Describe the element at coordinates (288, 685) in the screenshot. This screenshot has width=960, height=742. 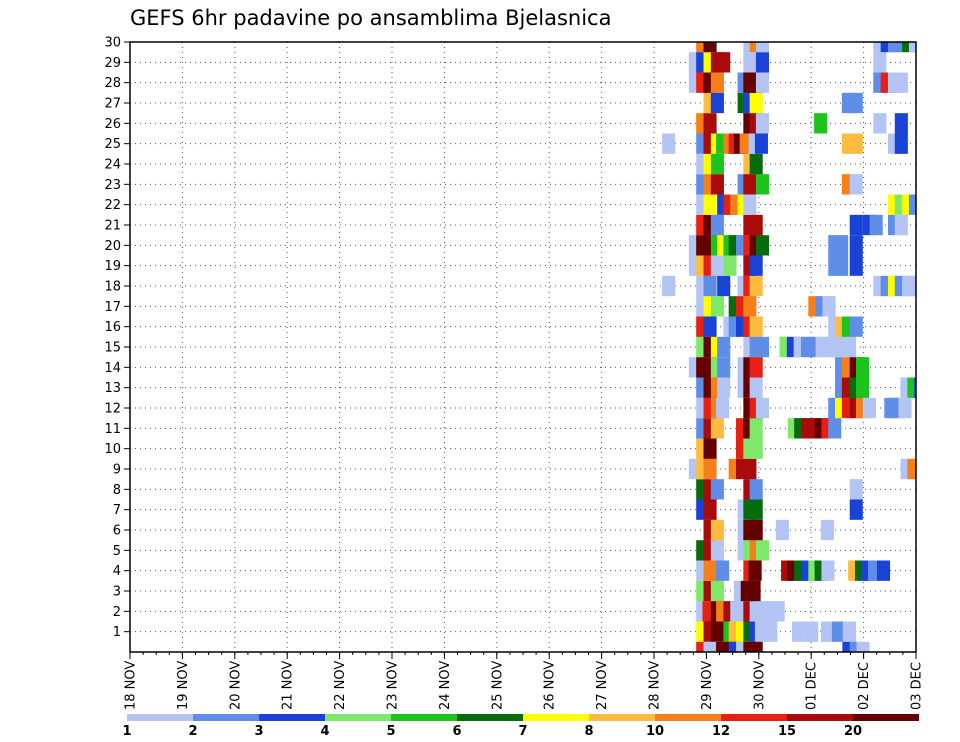
I see `x-tick-label: 21 NOV` at that location.